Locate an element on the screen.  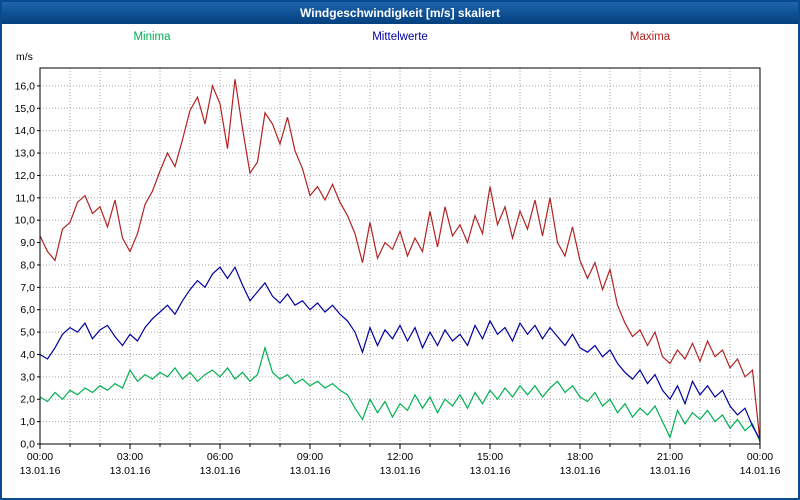
window-title: Windgeschwindigkeit [m/s] skaliert is located at coordinates (400, 13).